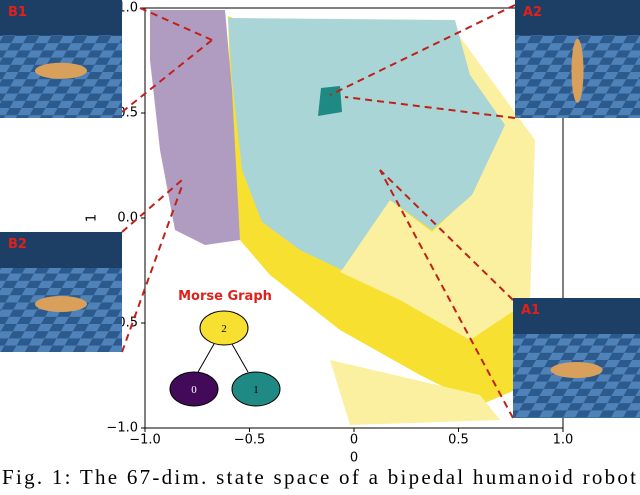 The image size is (640, 495). What do you see at coordinates (250, 440) in the screenshot?
I see `x-tick-label: −0.5` at bounding box center [250, 440].